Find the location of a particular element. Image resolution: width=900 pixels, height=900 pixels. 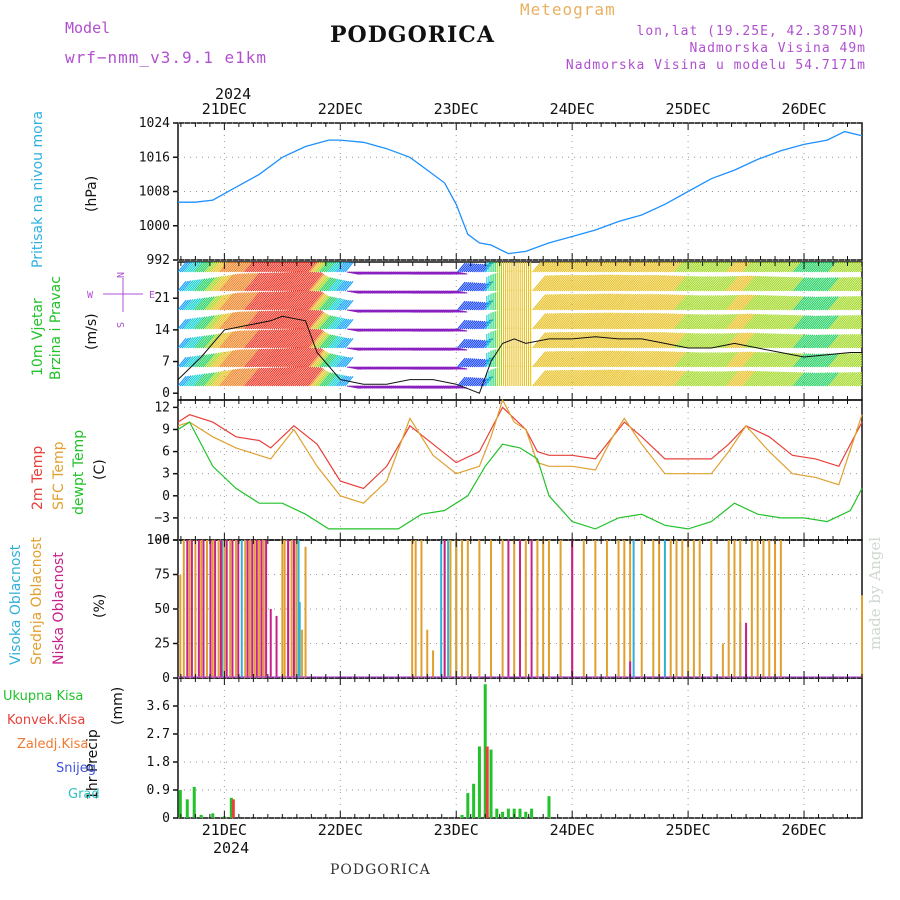

ytick-label-precip: 0.9 is located at coordinates (158, 790).